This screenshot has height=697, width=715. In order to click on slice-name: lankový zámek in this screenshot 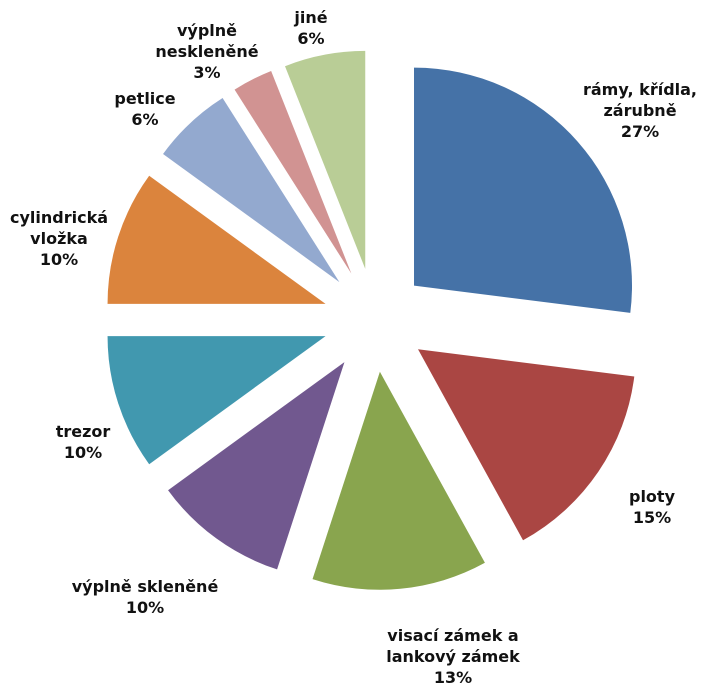, I will do `click(453, 656)`.